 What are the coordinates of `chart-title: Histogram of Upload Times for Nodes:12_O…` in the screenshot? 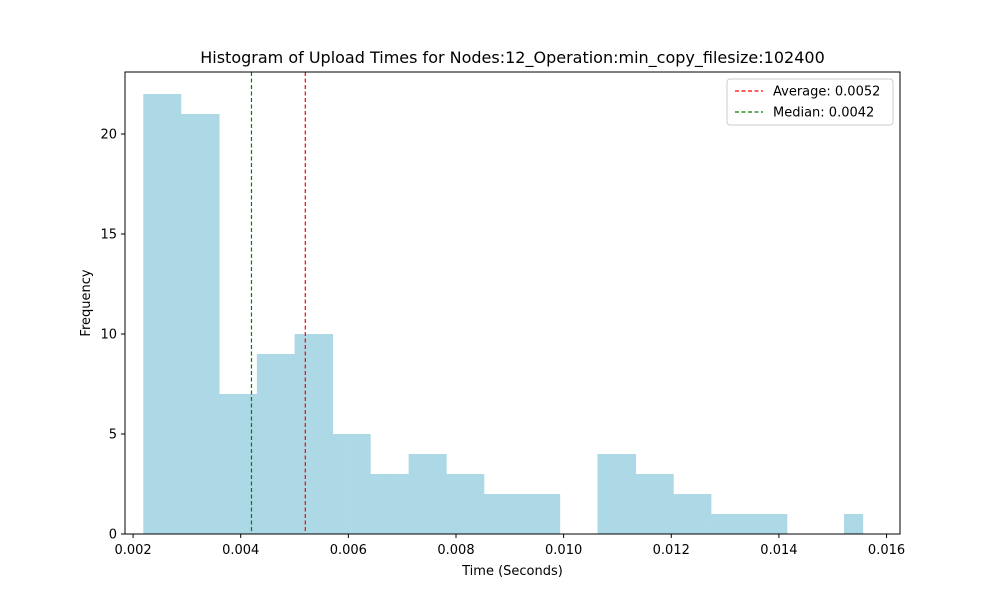 It's located at (512, 58).